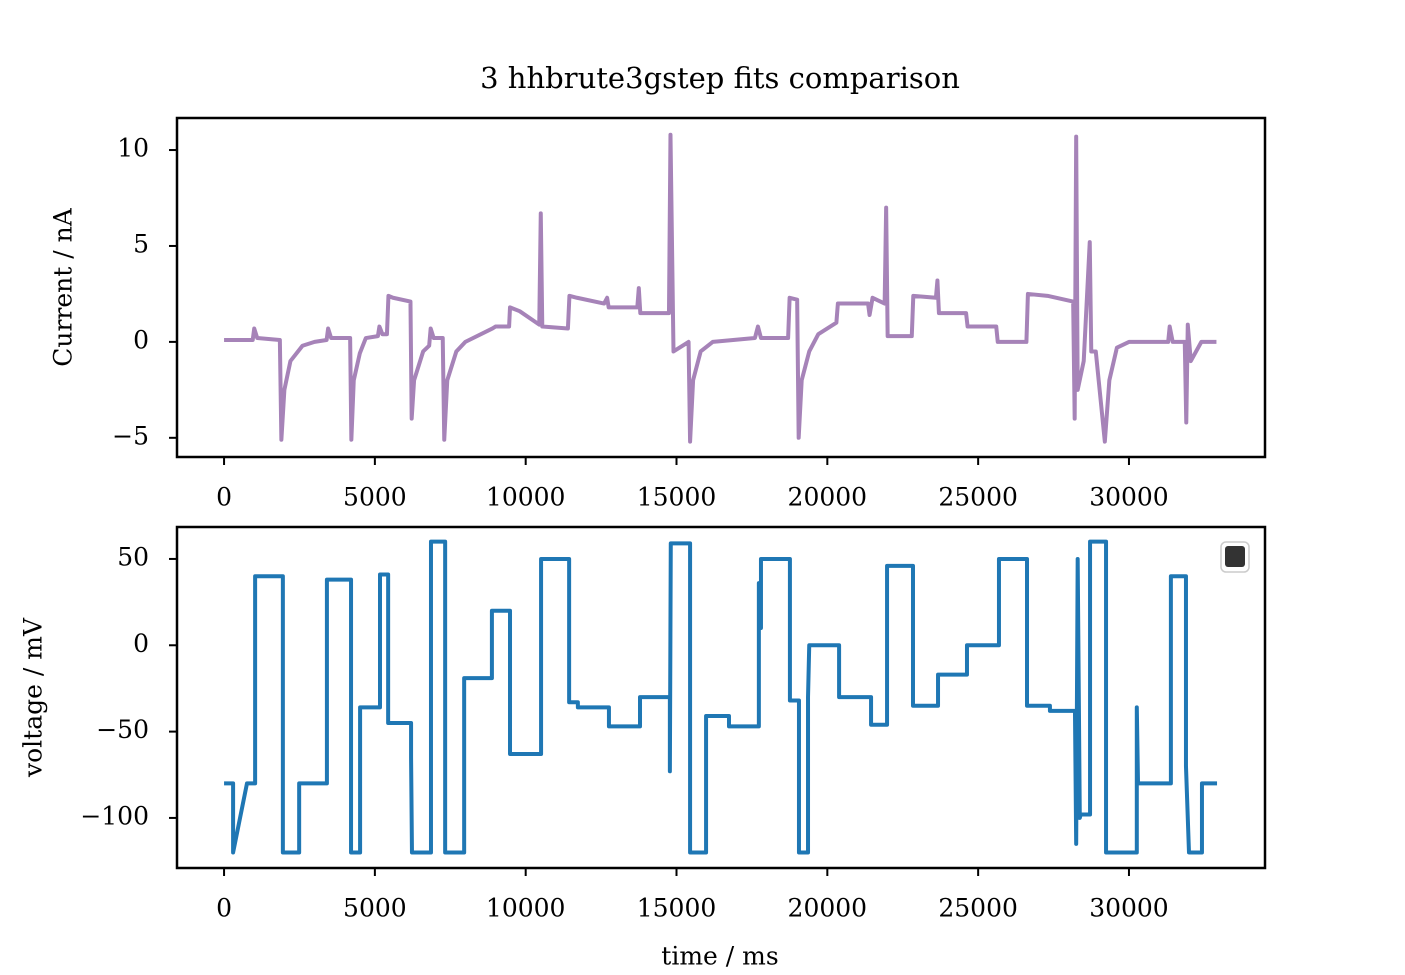  I want to click on y-axis-label: voltage / mV, so click(33, 697).